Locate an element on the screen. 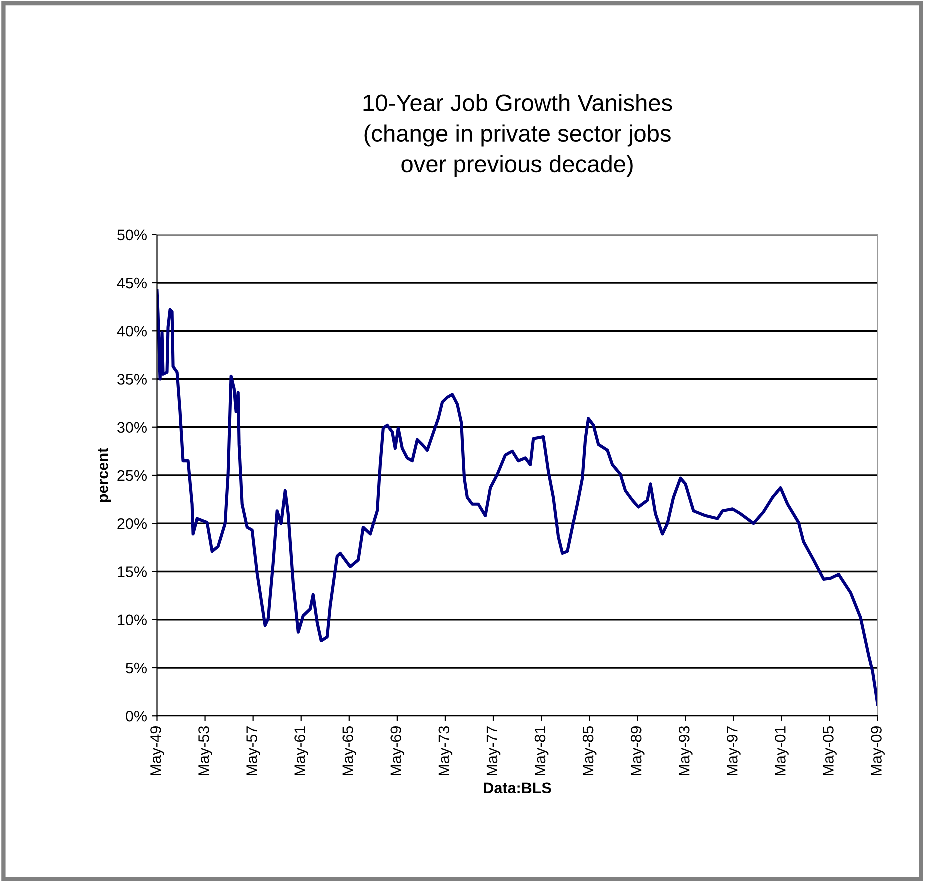 This screenshot has height=883, width=925. chart-title: 10-Year Job Growth Vanishes (change in private sector jobs over previous decade) is located at coordinates (518, 136).